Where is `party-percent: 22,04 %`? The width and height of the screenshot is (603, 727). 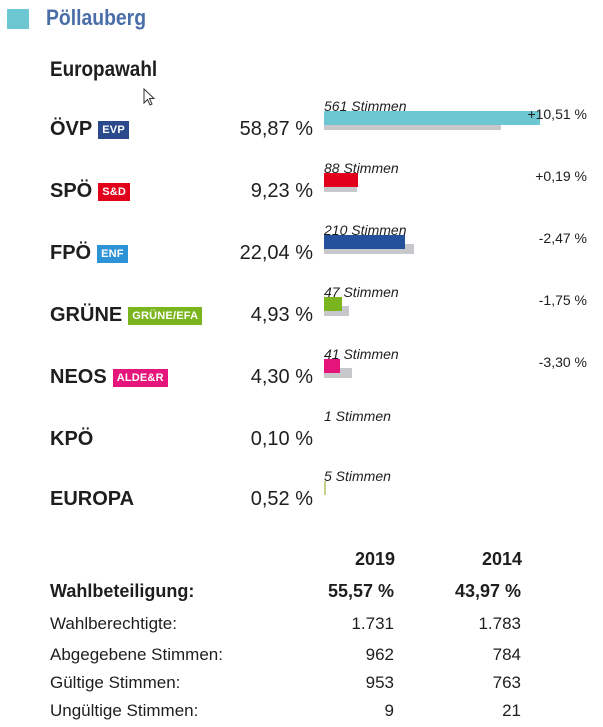
party-percent: 22,04 % is located at coordinates (276, 253).